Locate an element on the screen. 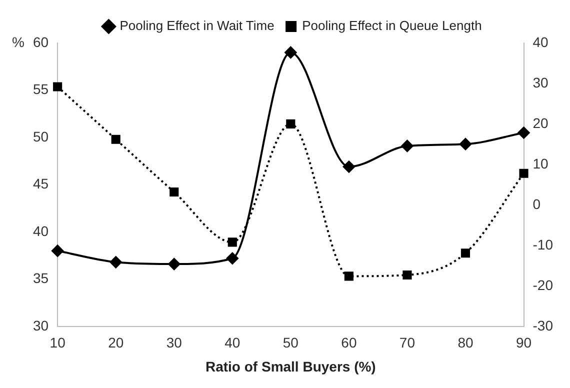 The image size is (570, 388). y2-tick-label: -10 is located at coordinates (543, 244).